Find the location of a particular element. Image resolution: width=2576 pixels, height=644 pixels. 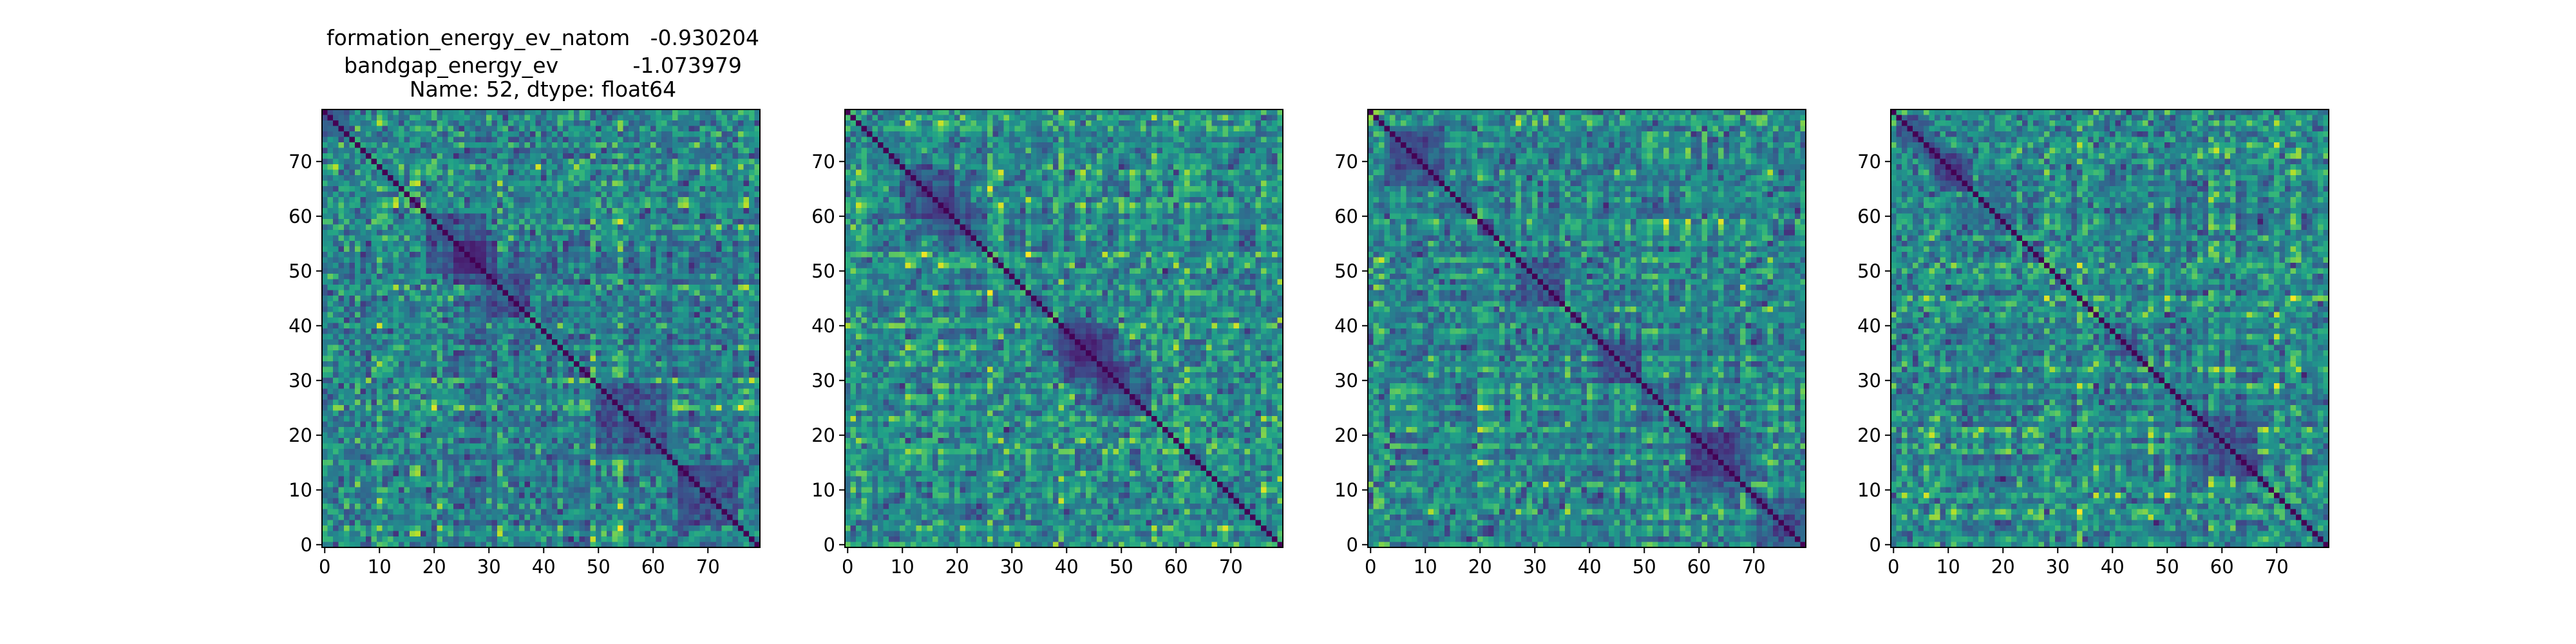

chart-title-line-3: Name: 52, dtype: float64 is located at coordinates (543, 89).